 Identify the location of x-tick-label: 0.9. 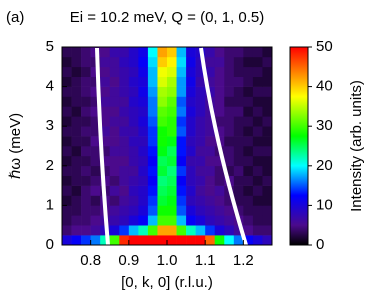
(128, 260).